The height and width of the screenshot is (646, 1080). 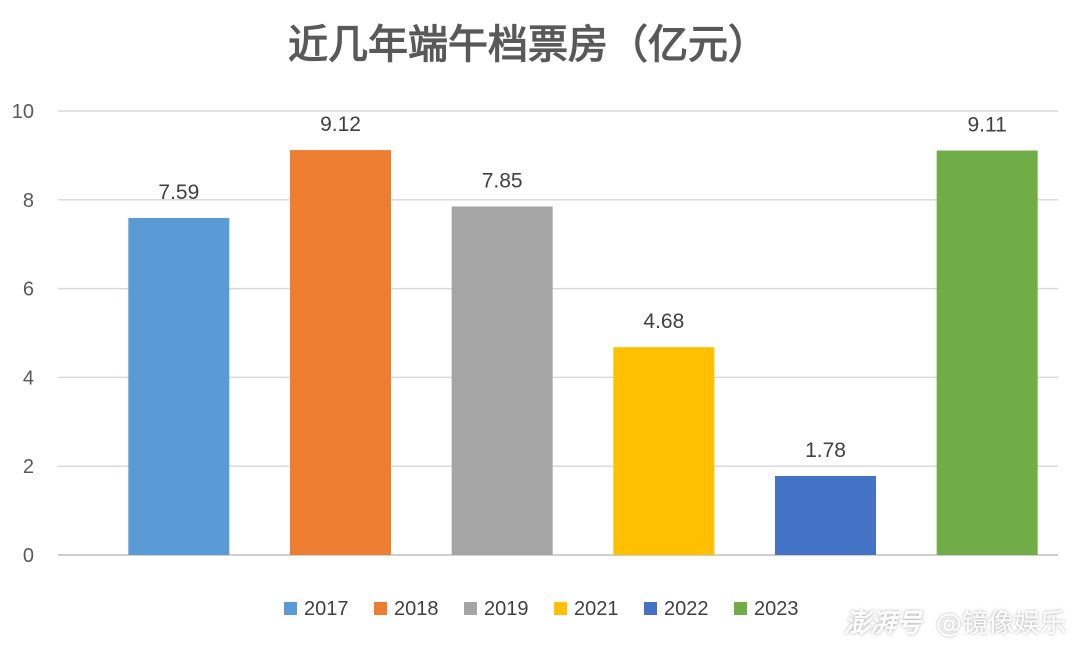 I want to click on bar-2021, so click(x=664, y=451).